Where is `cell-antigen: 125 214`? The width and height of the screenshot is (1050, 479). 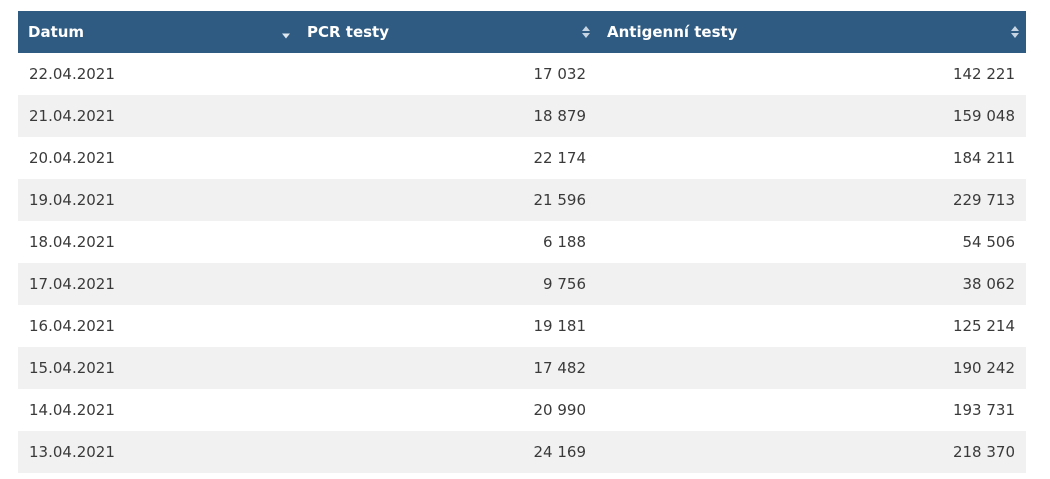
cell-antigen: 125 214 is located at coordinates (811, 326).